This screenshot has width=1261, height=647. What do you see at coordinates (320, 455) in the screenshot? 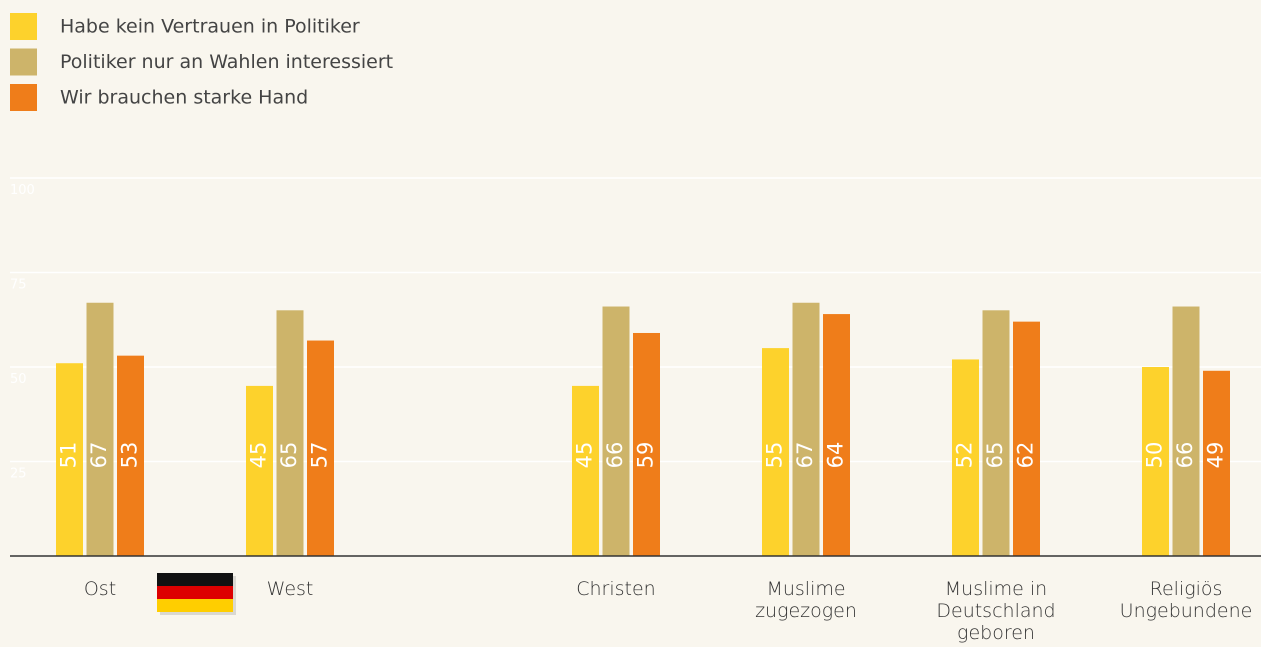
I see `value-label: 57` at bounding box center [320, 455].